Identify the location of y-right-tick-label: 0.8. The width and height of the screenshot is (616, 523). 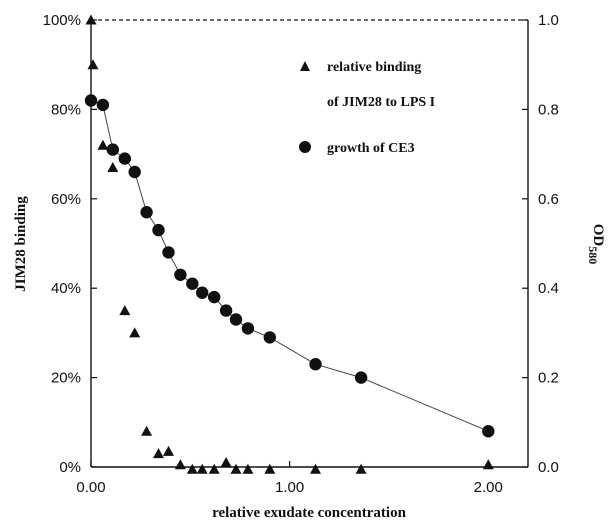
(548, 109).